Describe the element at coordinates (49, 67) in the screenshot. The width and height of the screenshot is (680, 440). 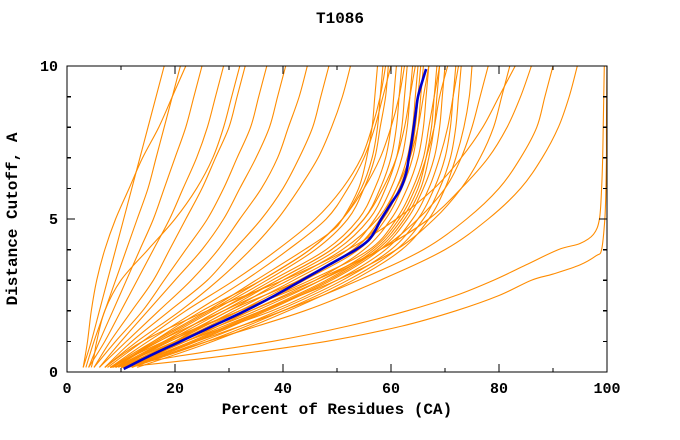
I see `y-tick-label: 10` at that location.